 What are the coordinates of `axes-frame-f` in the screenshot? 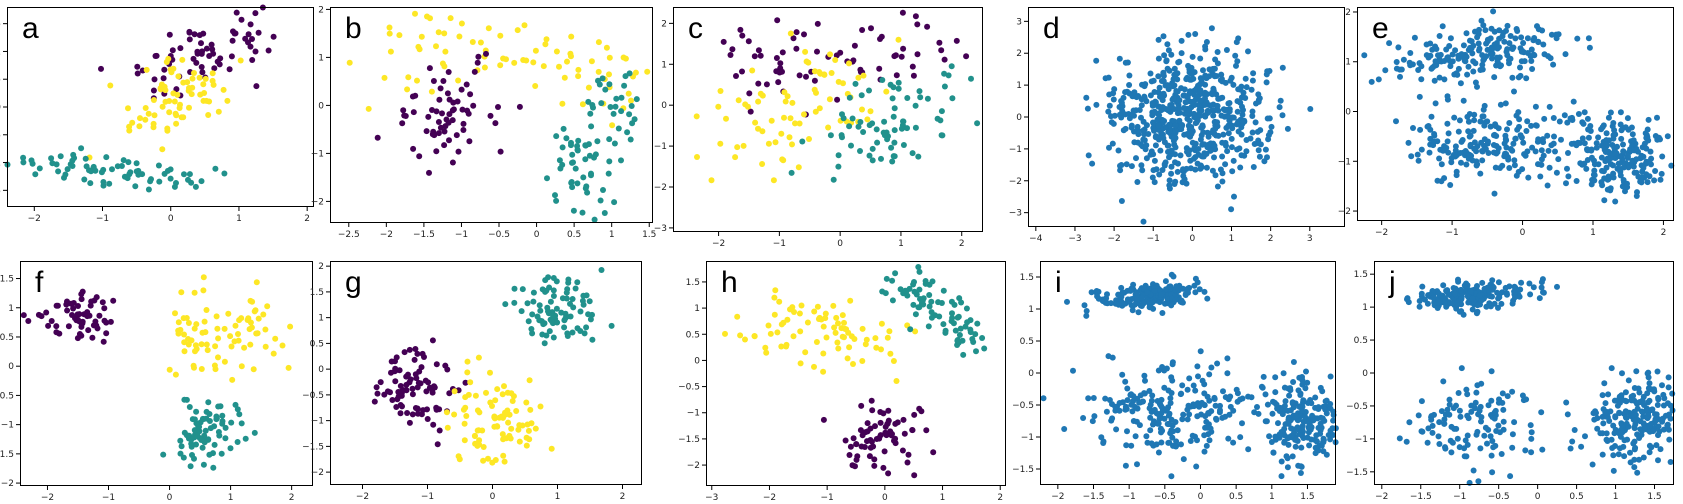 It's located at (166, 373).